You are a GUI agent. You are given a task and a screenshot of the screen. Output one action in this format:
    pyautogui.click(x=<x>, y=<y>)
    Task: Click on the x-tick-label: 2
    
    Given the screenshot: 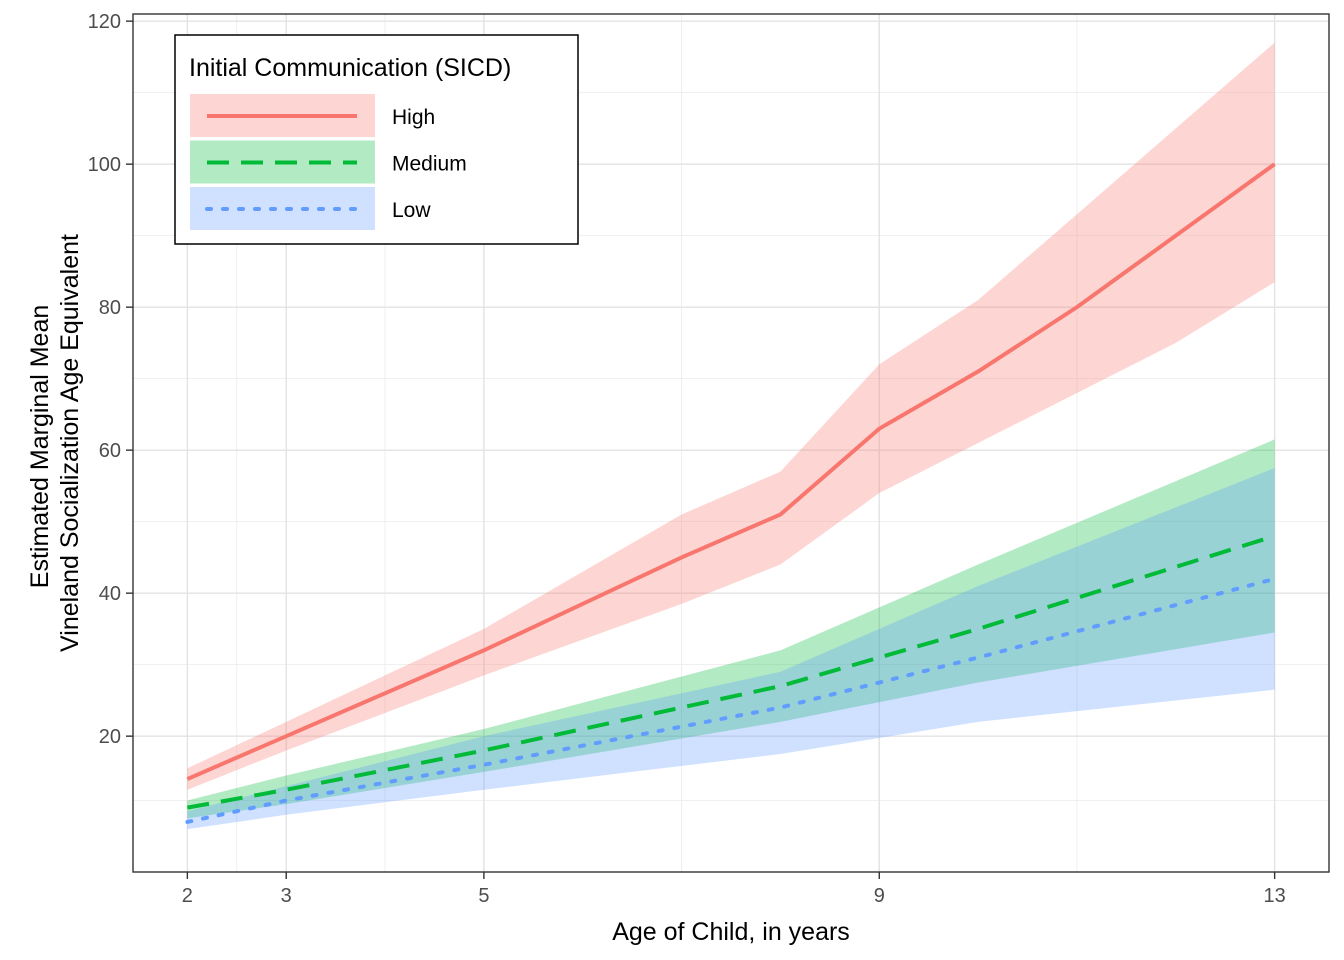 What is the action you would take?
    pyautogui.click(x=187, y=896)
    